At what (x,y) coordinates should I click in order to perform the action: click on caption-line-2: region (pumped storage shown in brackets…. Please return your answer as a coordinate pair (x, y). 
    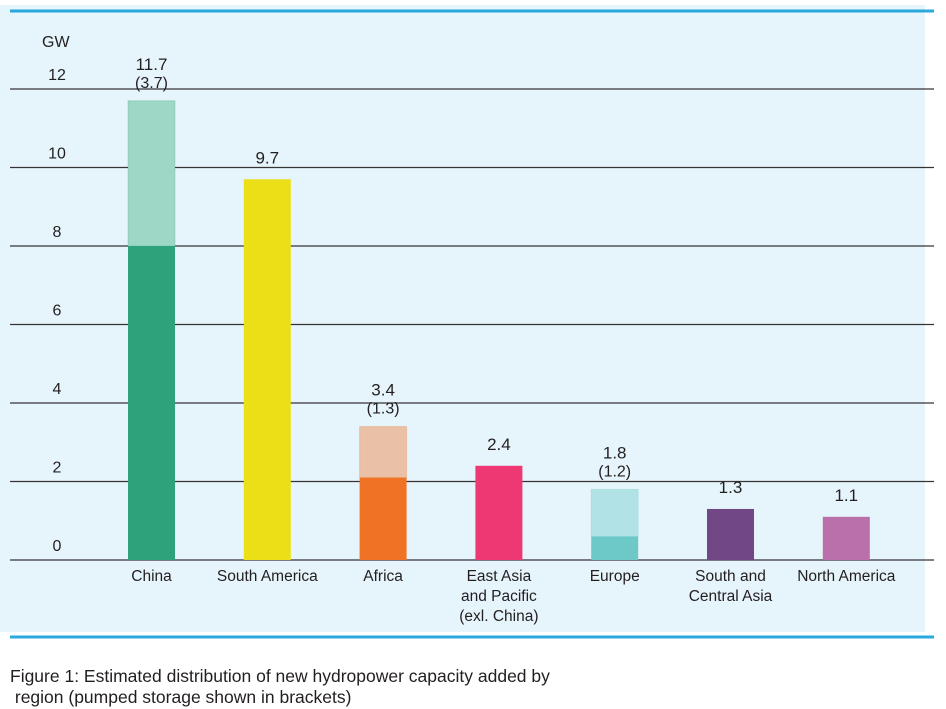
    Looking at the image, I should click on (181, 697).